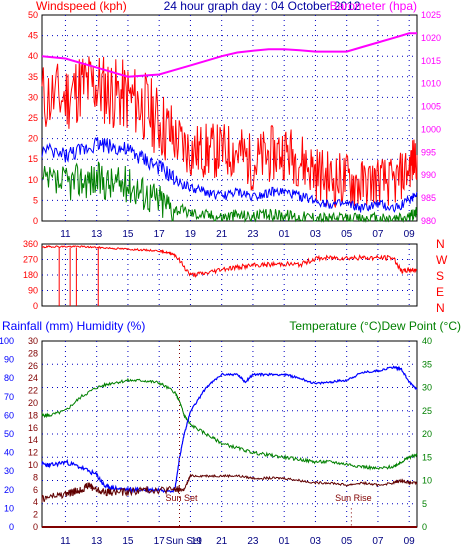 The width and height of the screenshot is (468, 555). I want to click on rain-y-tick-label: 24, so click(33, 378).